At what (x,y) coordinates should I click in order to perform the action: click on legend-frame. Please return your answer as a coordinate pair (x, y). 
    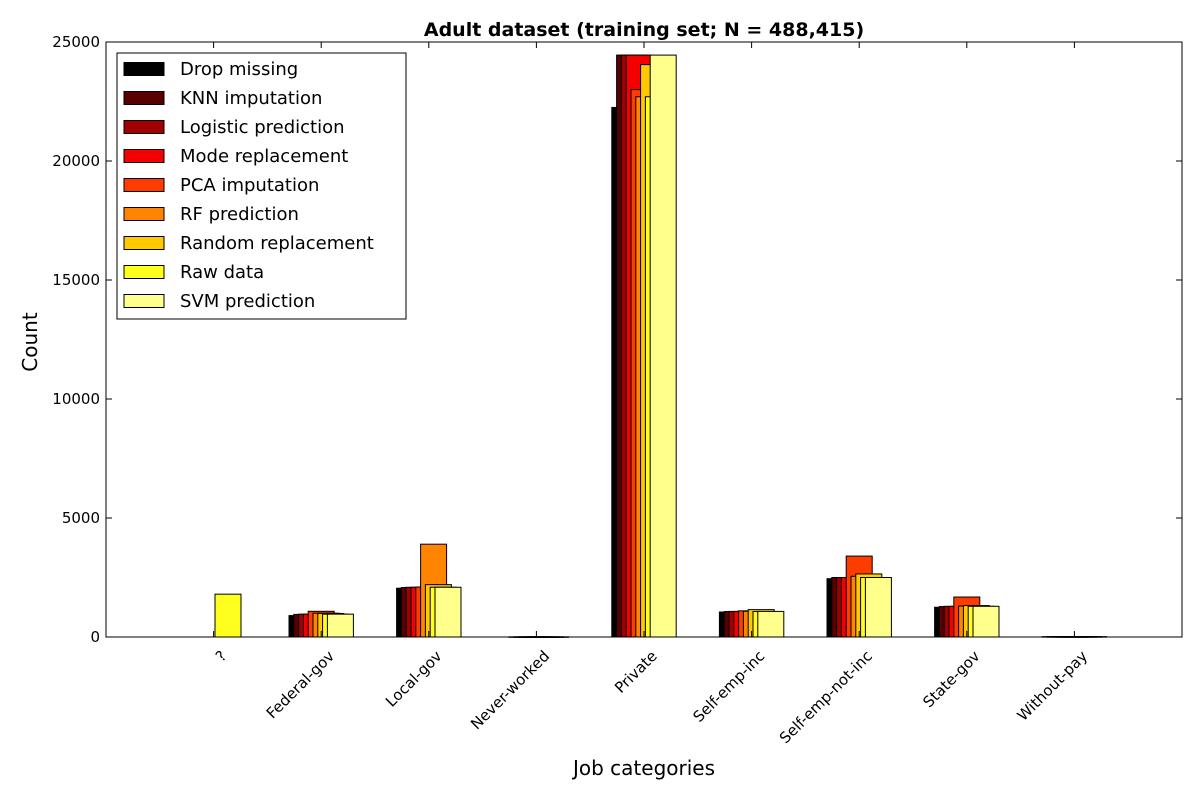
    Looking at the image, I should click on (261, 186).